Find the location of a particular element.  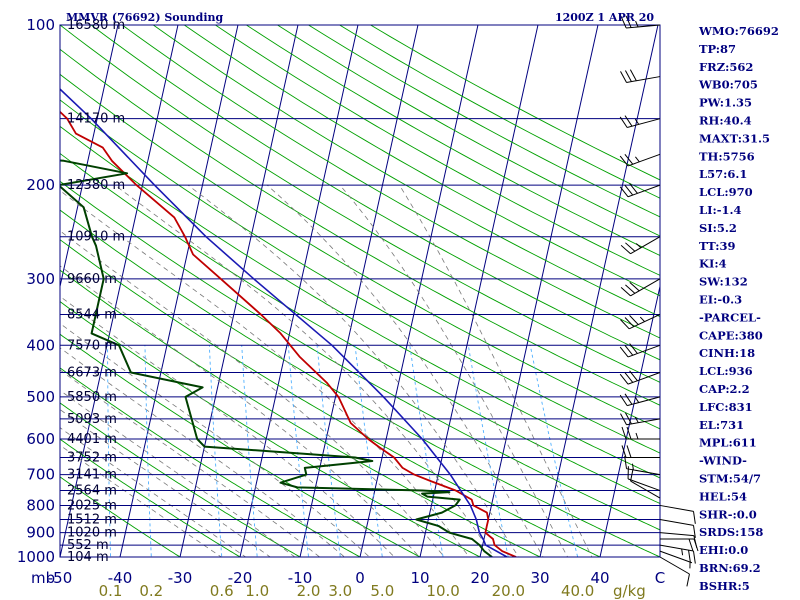

pressure-tick-label: 300 is located at coordinates (40, 279).